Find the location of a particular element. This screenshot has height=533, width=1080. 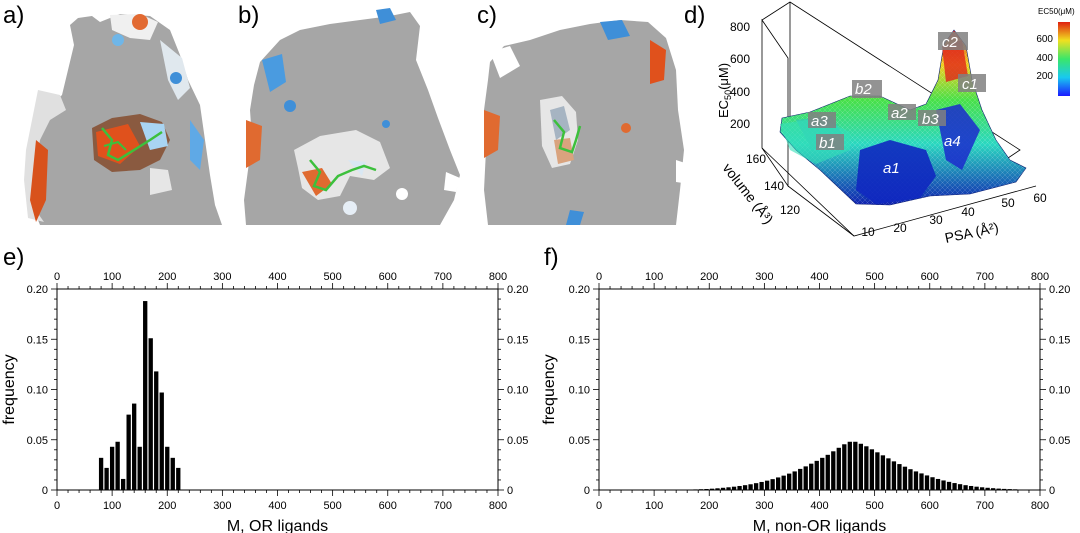

psa-tick-label: 30 is located at coordinates (936, 220).